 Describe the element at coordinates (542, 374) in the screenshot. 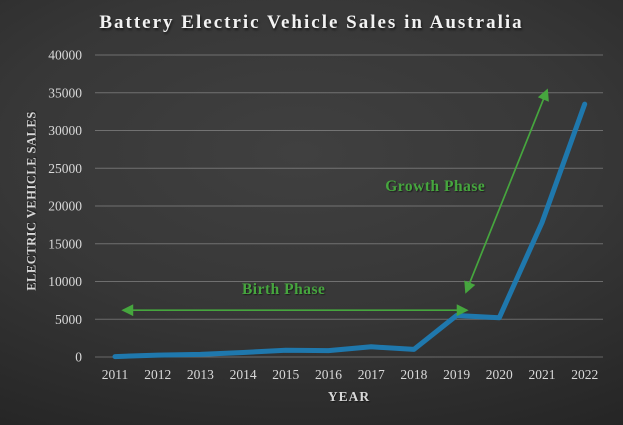

I see `x-tick-label: 2021` at that location.